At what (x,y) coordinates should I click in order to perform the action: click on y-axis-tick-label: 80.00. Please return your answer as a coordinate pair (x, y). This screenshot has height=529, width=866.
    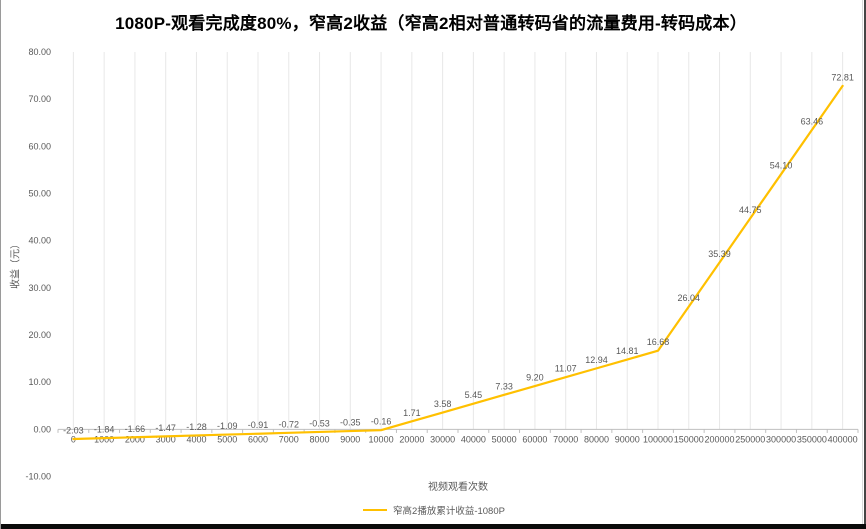
    Looking at the image, I should click on (39, 52).